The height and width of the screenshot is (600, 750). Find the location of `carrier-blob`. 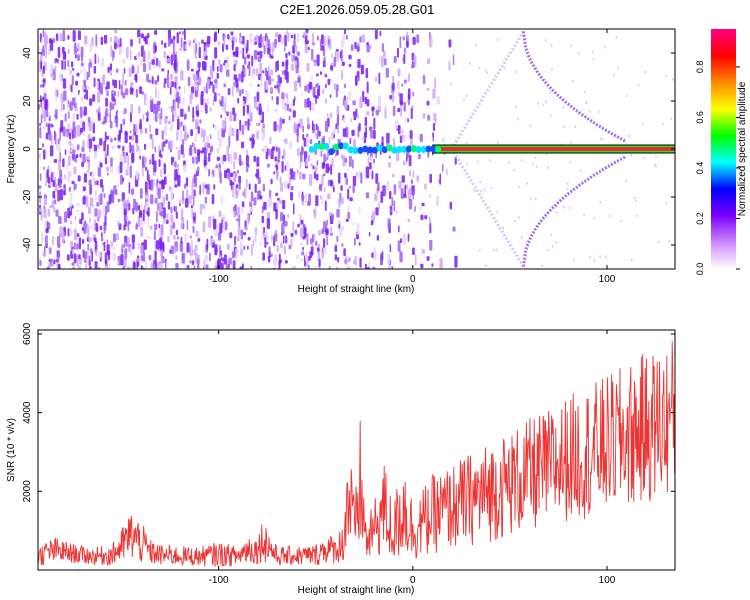

carrier-blob is located at coordinates (404, 149).